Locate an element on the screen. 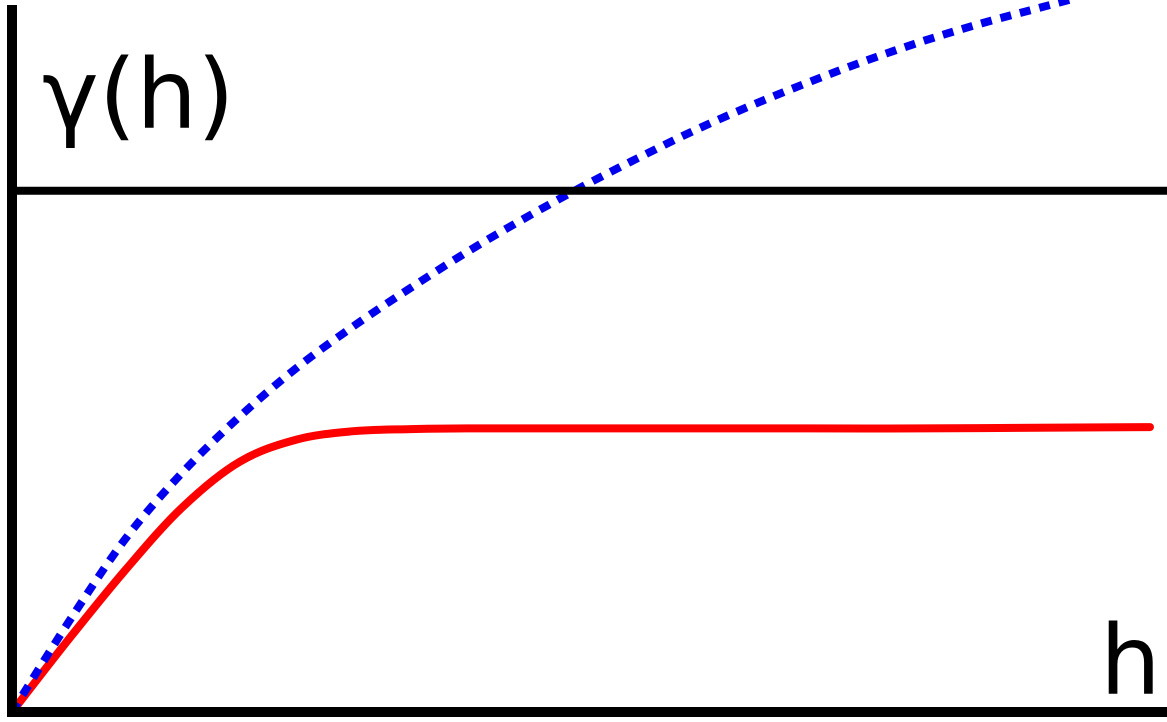 The image size is (1167, 722). y-axis-label: γ(h) is located at coordinates (138, 95).